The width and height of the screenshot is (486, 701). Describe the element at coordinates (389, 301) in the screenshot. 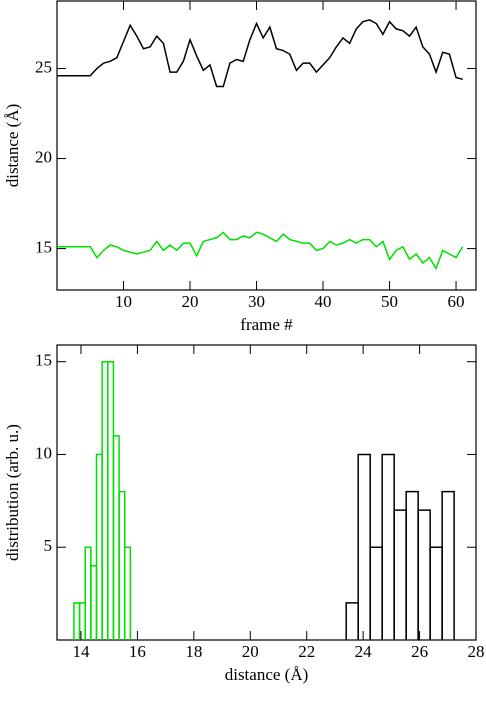

I see `x-tick-label: 50` at that location.